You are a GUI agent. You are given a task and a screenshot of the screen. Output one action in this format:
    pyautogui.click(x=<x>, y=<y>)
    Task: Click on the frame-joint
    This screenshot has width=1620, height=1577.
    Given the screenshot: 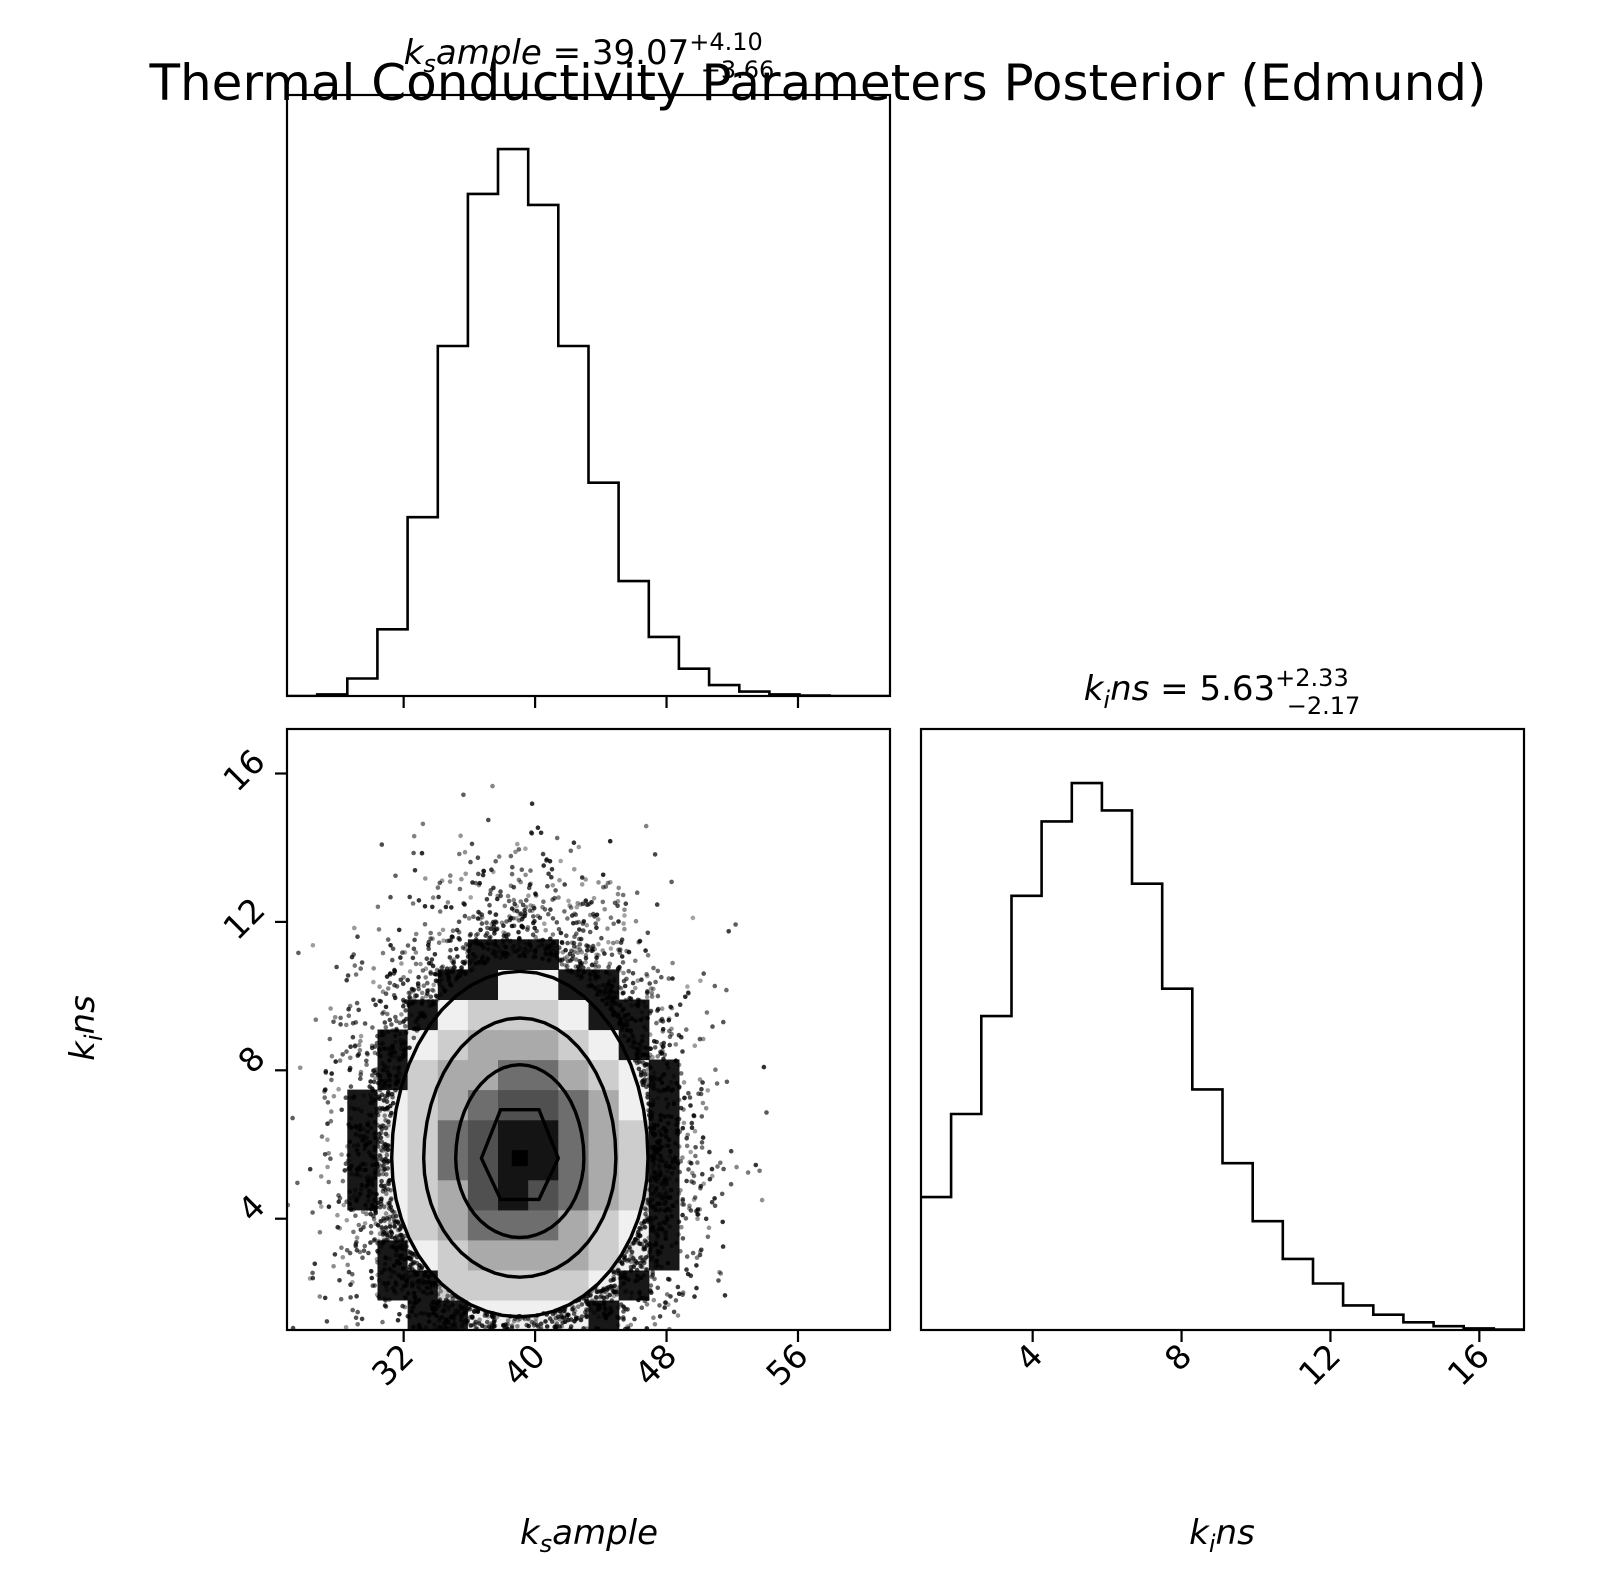 What is the action you would take?
    pyautogui.click(x=588, y=1029)
    